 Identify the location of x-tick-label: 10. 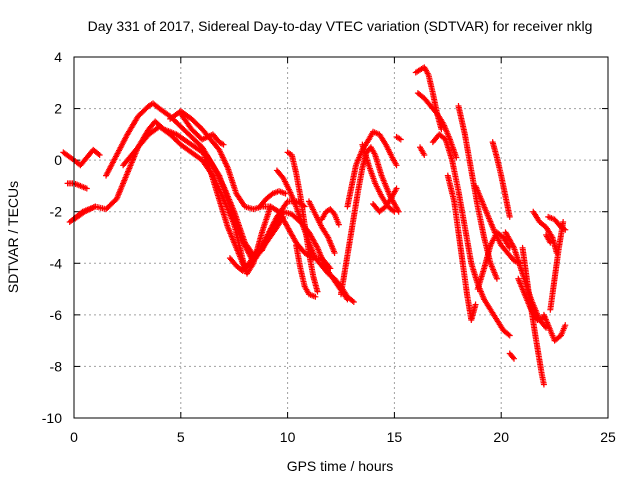
(288, 437).